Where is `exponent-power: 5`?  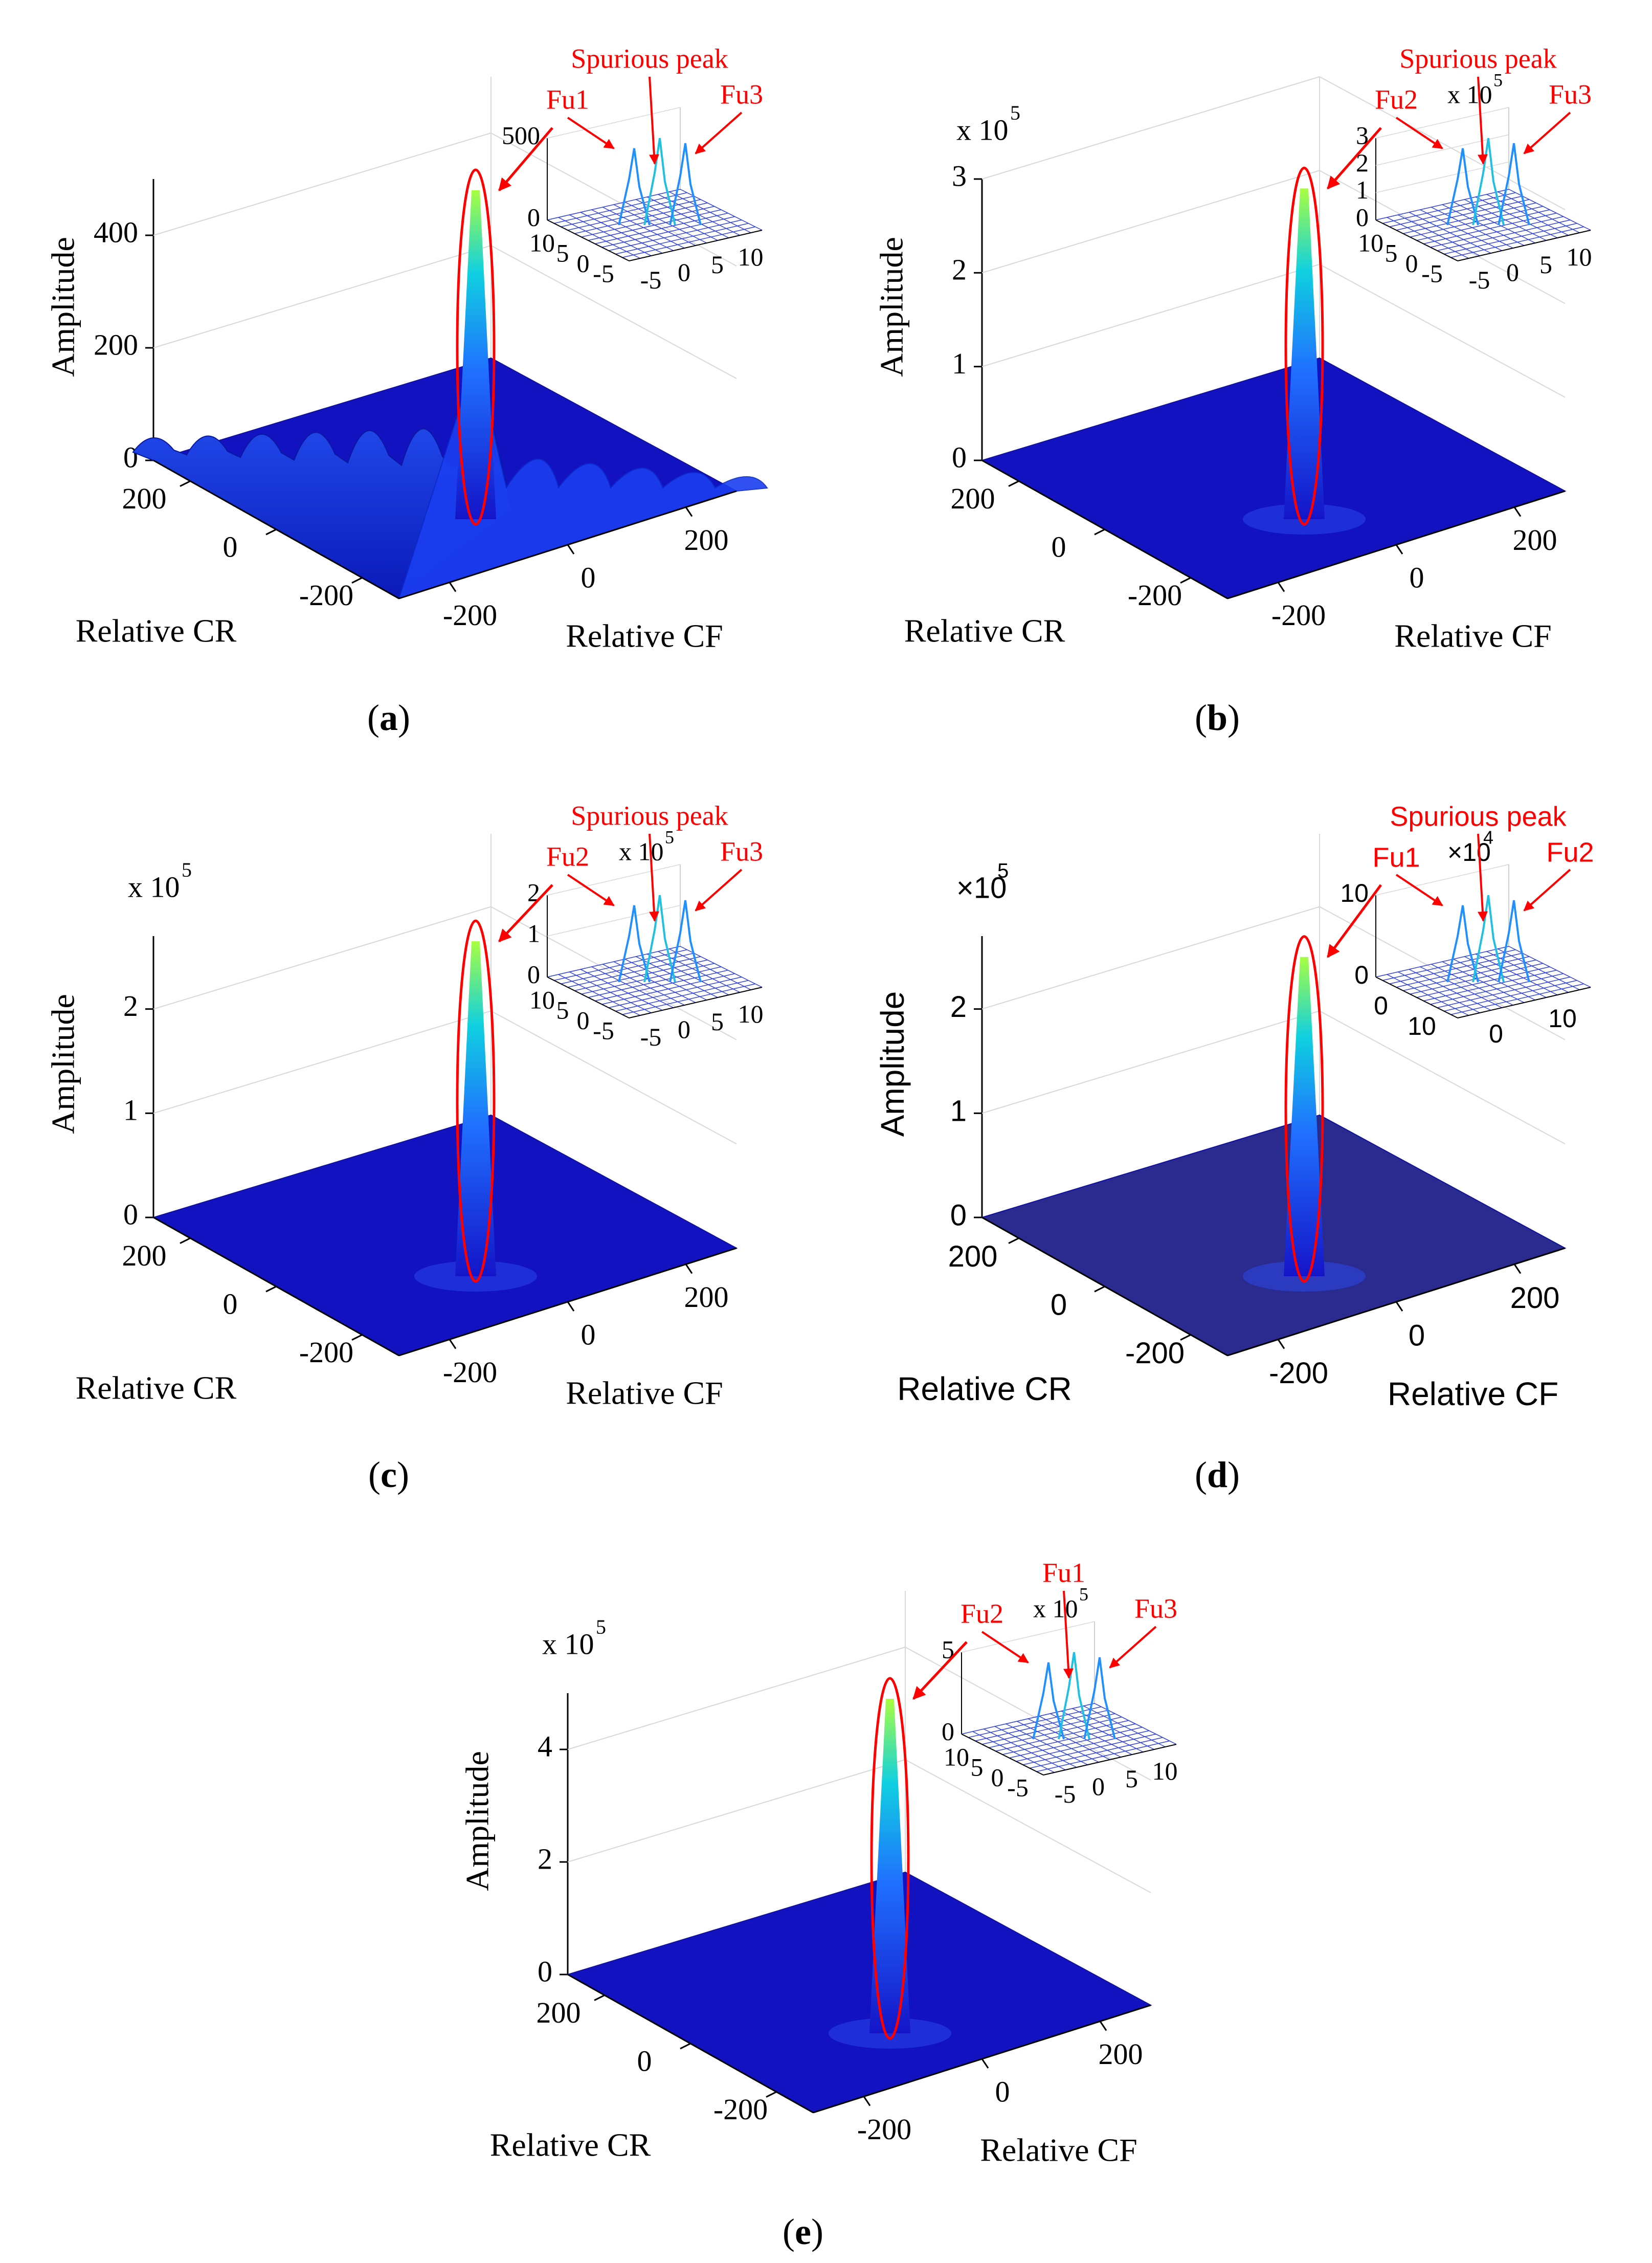
exponent-power: 5 is located at coordinates (187, 869).